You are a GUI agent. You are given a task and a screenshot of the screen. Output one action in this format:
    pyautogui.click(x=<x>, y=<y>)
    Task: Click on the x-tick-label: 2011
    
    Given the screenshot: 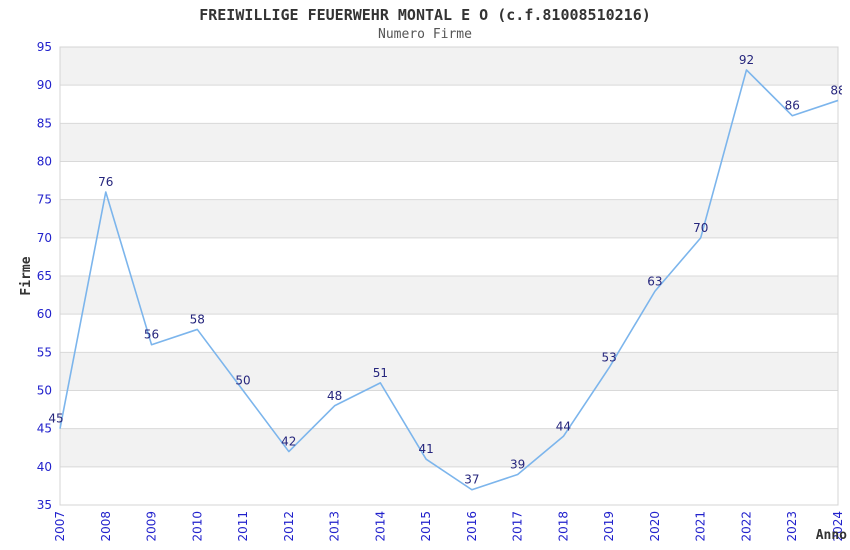 What is the action you would take?
    pyautogui.click(x=243, y=526)
    